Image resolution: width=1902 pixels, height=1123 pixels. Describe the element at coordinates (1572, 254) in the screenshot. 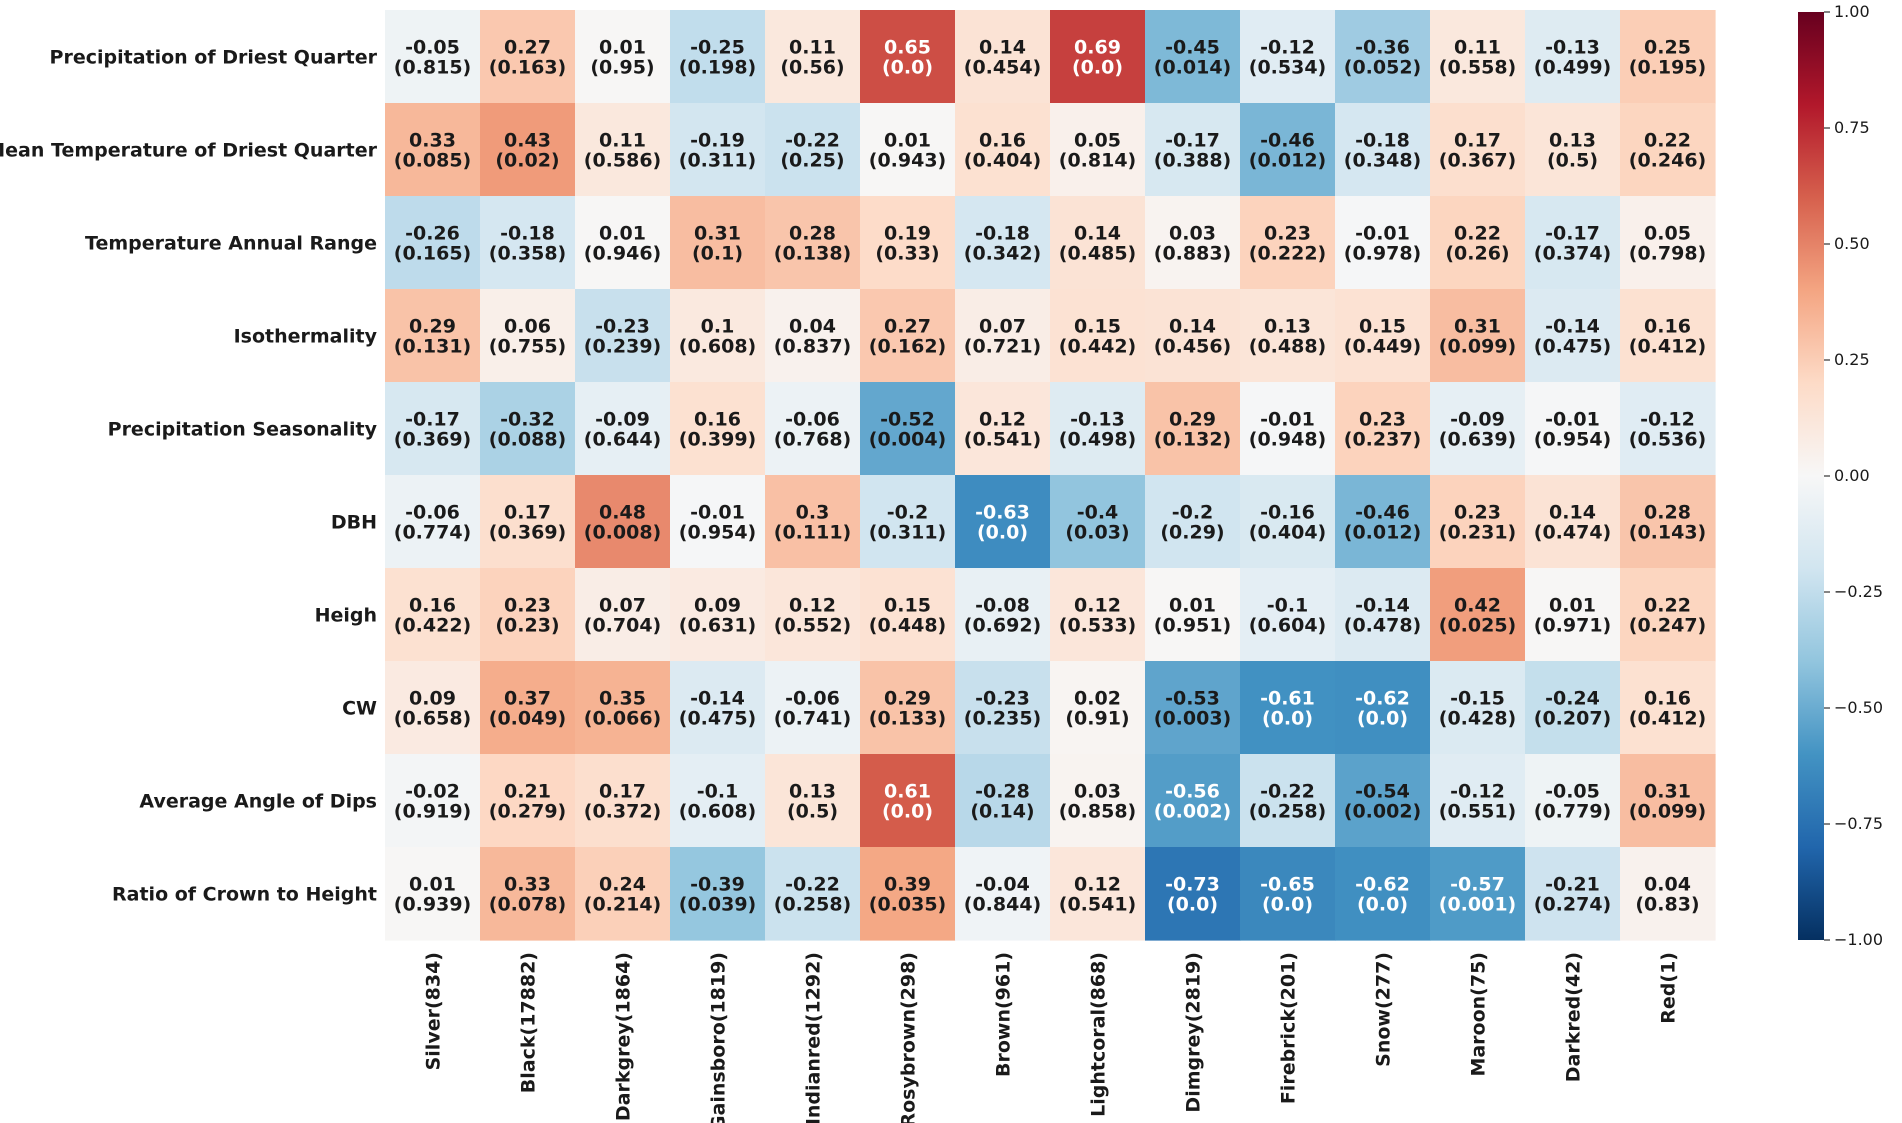

I see `cell-pvalue-label: (0.374)` at that location.